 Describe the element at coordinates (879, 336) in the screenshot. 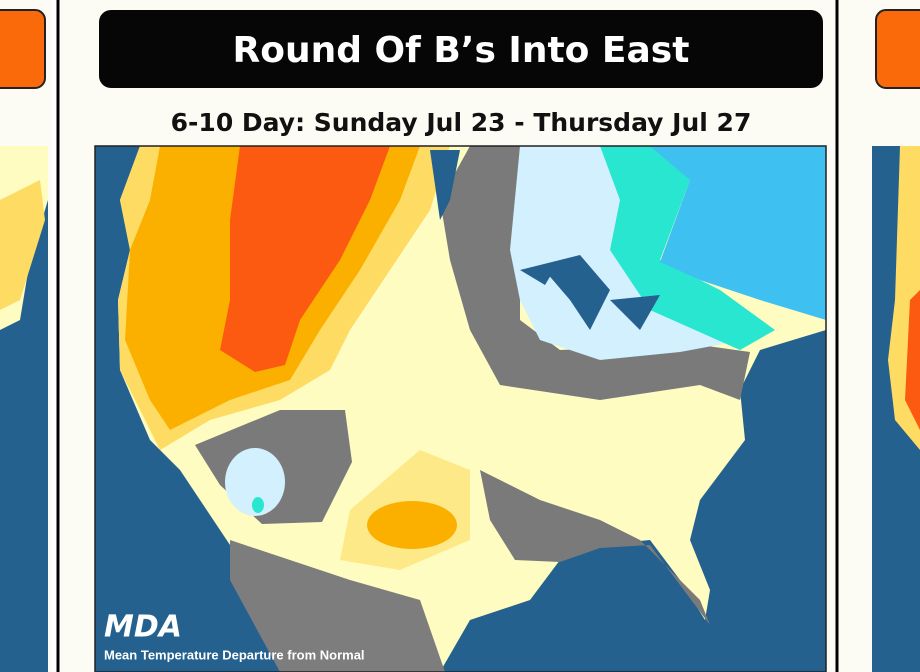

I see `right-panel` at that location.